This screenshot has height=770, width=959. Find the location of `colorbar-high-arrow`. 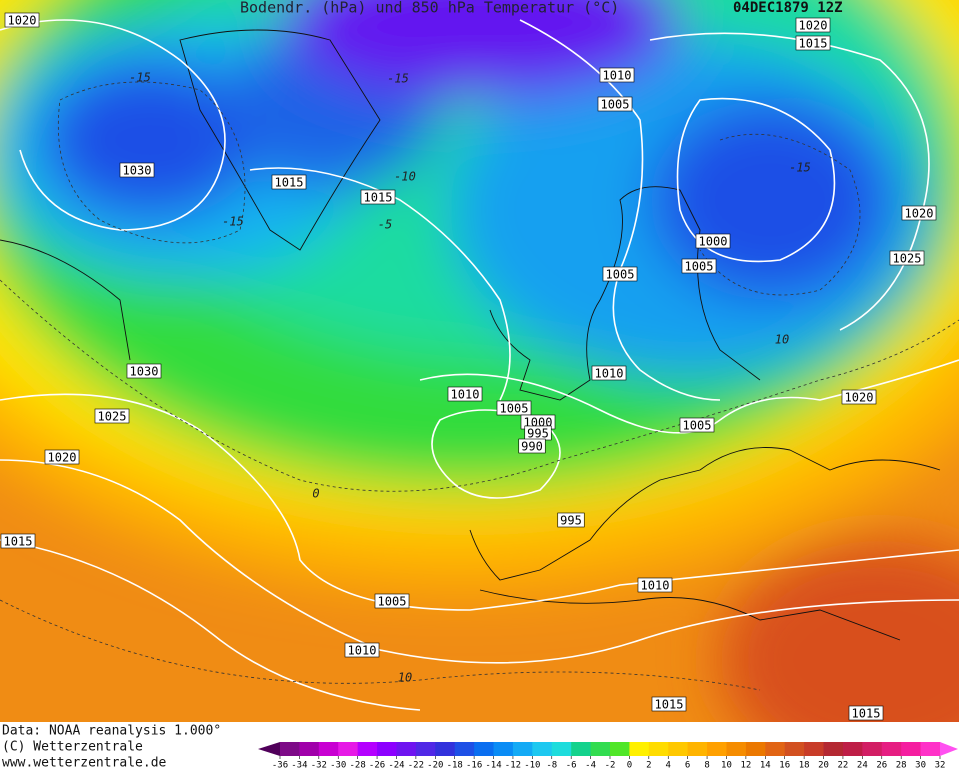

colorbar-high-arrow is located at coordinates (949, 749).